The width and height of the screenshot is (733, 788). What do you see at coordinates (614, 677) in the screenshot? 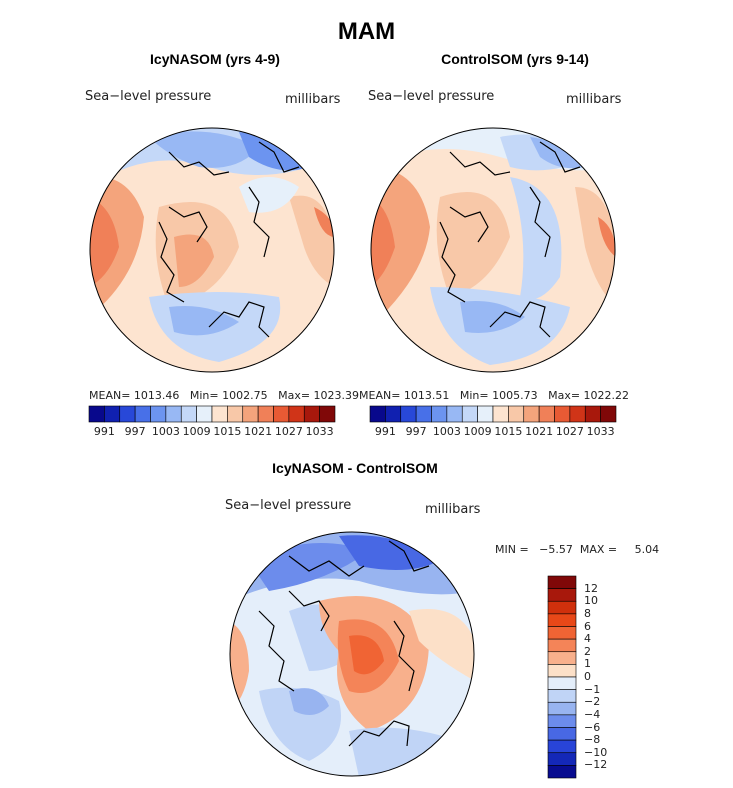
I see `panel-3-colorbar-labels: 12 10 8 6 4 2 1 0 −1 −2 −4 −6 −8 −10 −12` at bounding box center [614, 677].